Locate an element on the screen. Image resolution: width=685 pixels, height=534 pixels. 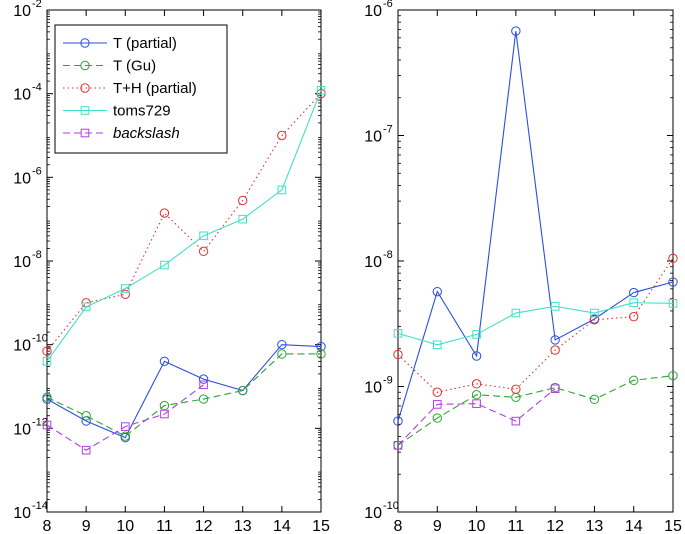
legend-label: toms729 is located at coordinates (142, 111).